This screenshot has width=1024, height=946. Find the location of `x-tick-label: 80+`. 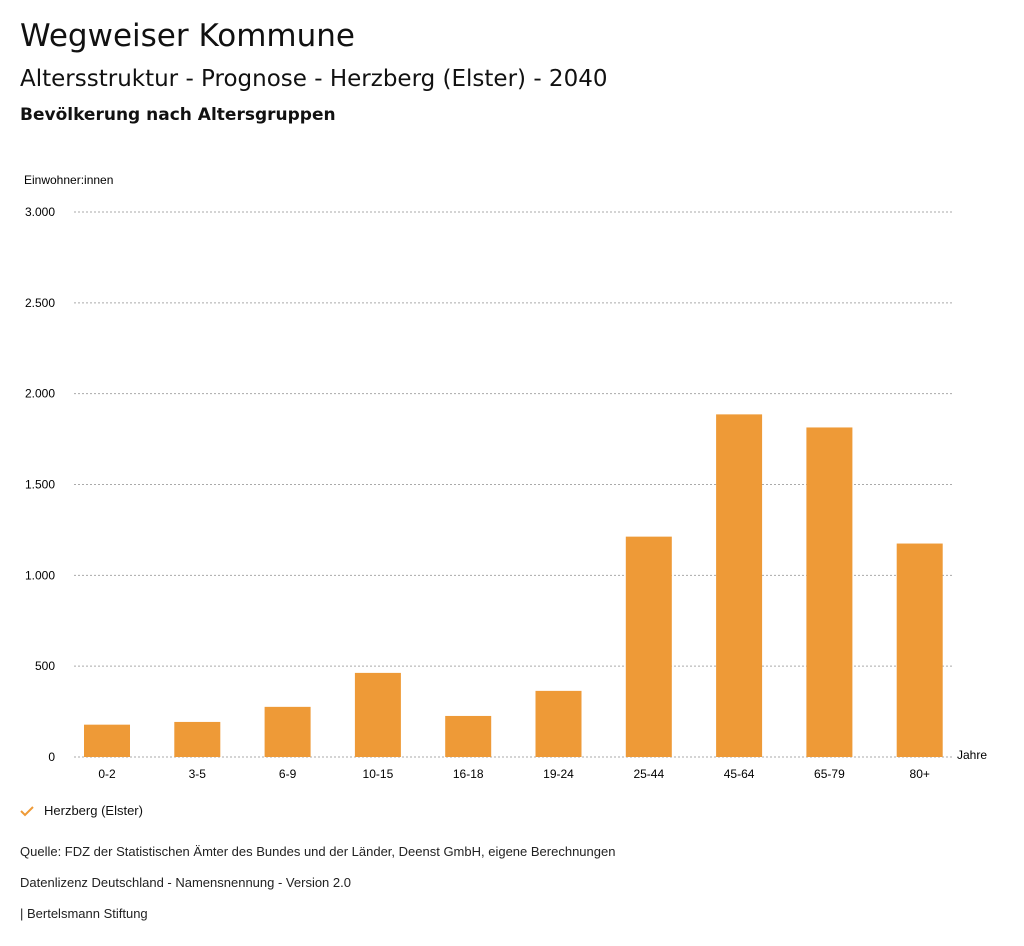

x-tick-label: 80+ is located at coordinates (920, 774).